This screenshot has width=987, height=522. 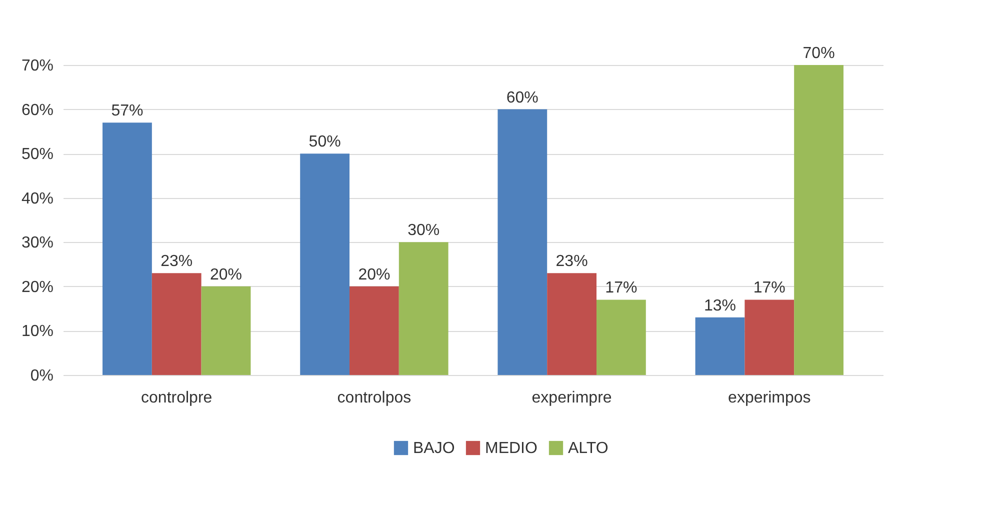 I want to click on legend-label: ALTO, so click(x=588, y=448).